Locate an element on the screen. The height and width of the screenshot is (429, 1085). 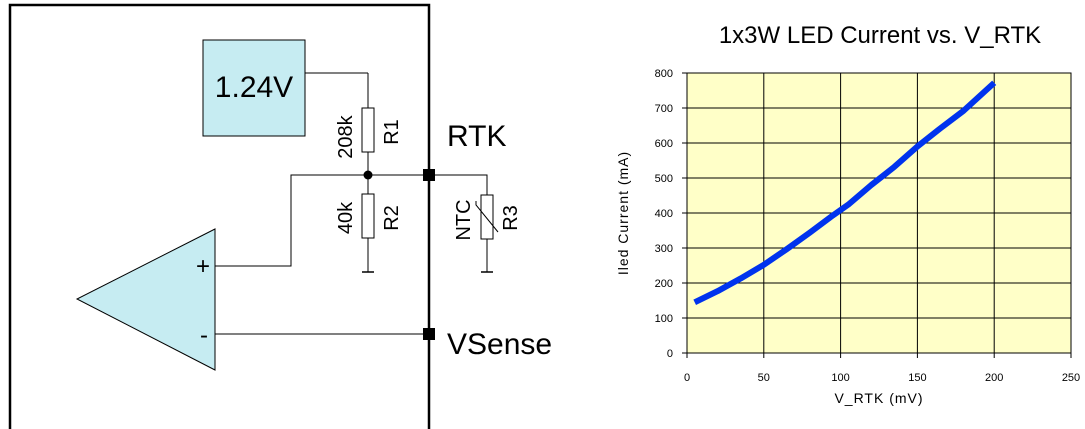
opamp-triangle is located at coordinates (145, 299).